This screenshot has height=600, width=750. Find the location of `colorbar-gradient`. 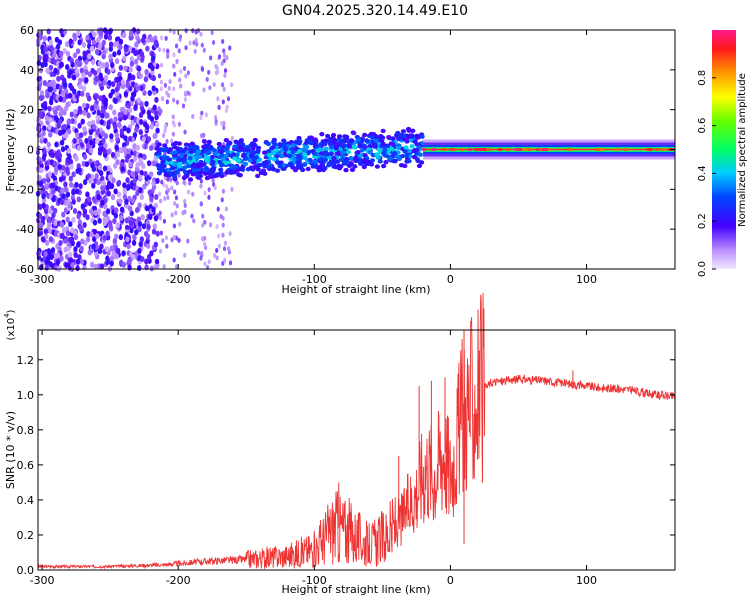

colorbar-gradient is located at coordinates (724, 149).